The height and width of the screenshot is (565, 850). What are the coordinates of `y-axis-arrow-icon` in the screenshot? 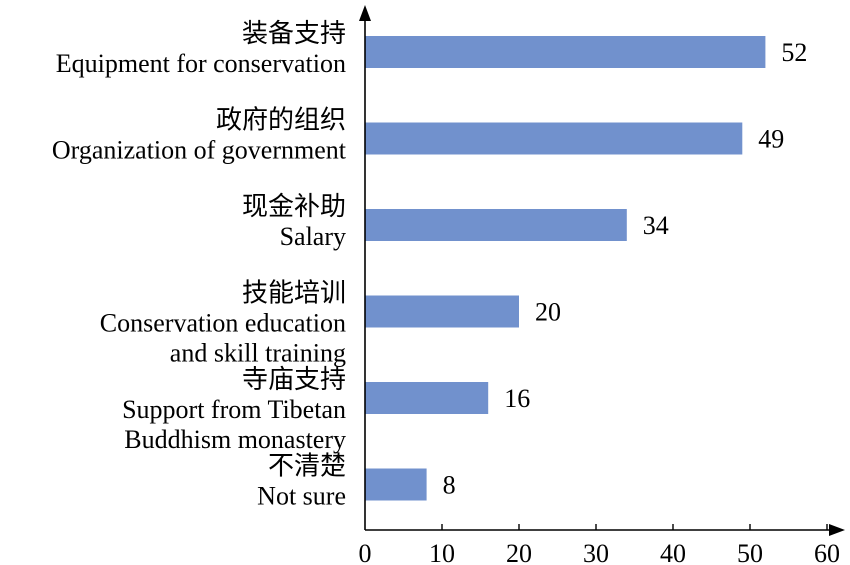 It's located at (365, 13).